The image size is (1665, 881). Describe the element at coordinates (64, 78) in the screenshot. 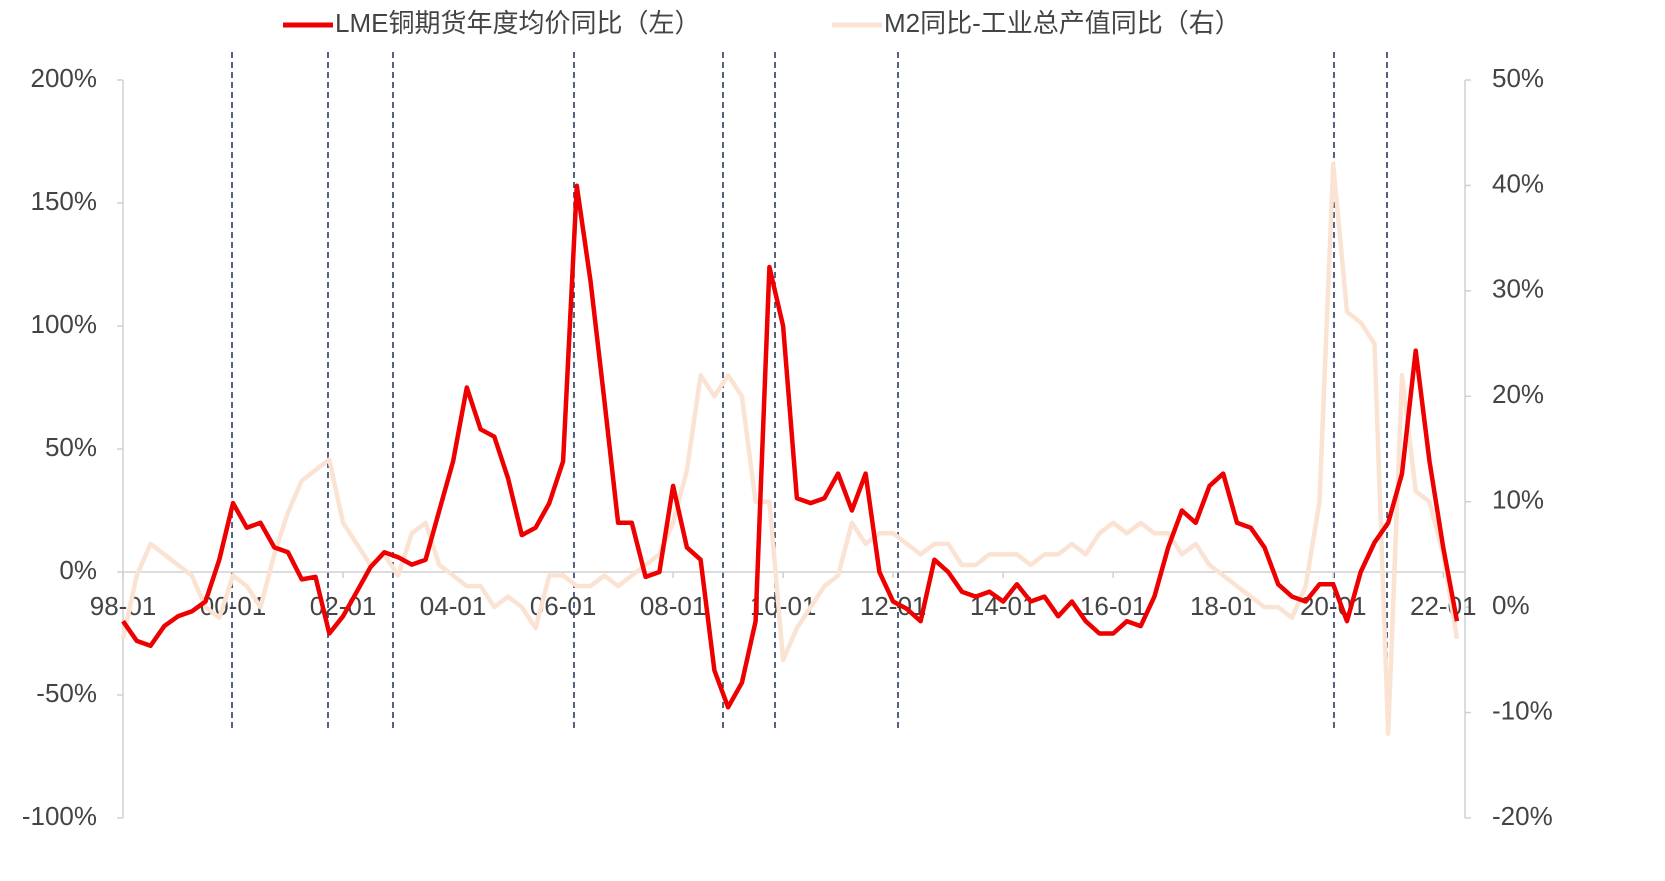

I see `y-tick-label: 200%` at that location.